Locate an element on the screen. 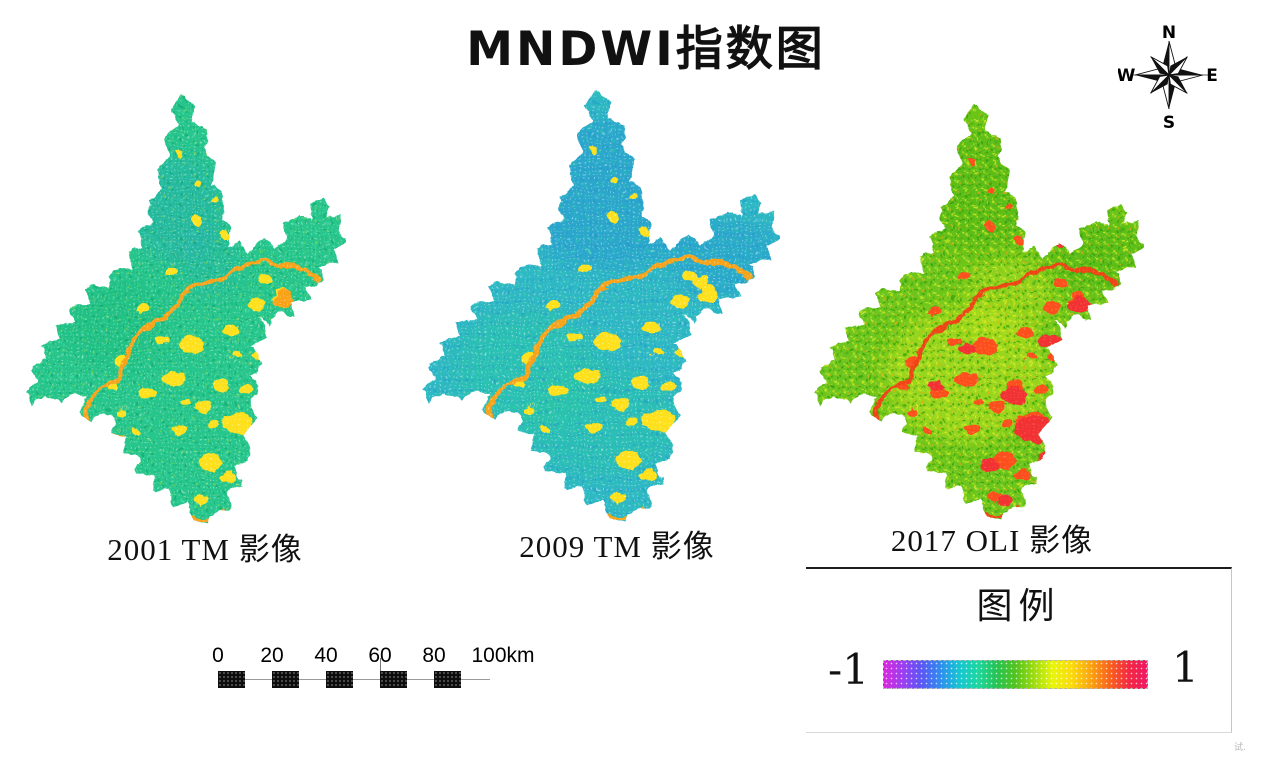 The height and width of the screenshot is (761, 1269). map-2001-dot-grid is located at coordinates (186, 310).